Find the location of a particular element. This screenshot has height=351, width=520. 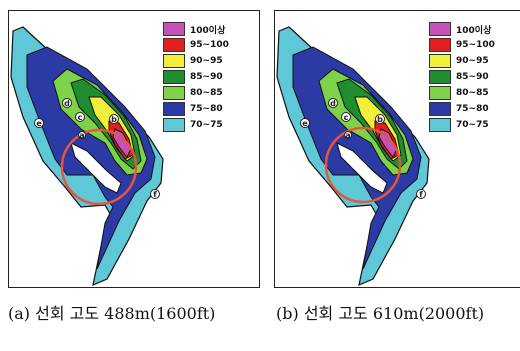

contour-100-over is located at coordinates (388, 143).